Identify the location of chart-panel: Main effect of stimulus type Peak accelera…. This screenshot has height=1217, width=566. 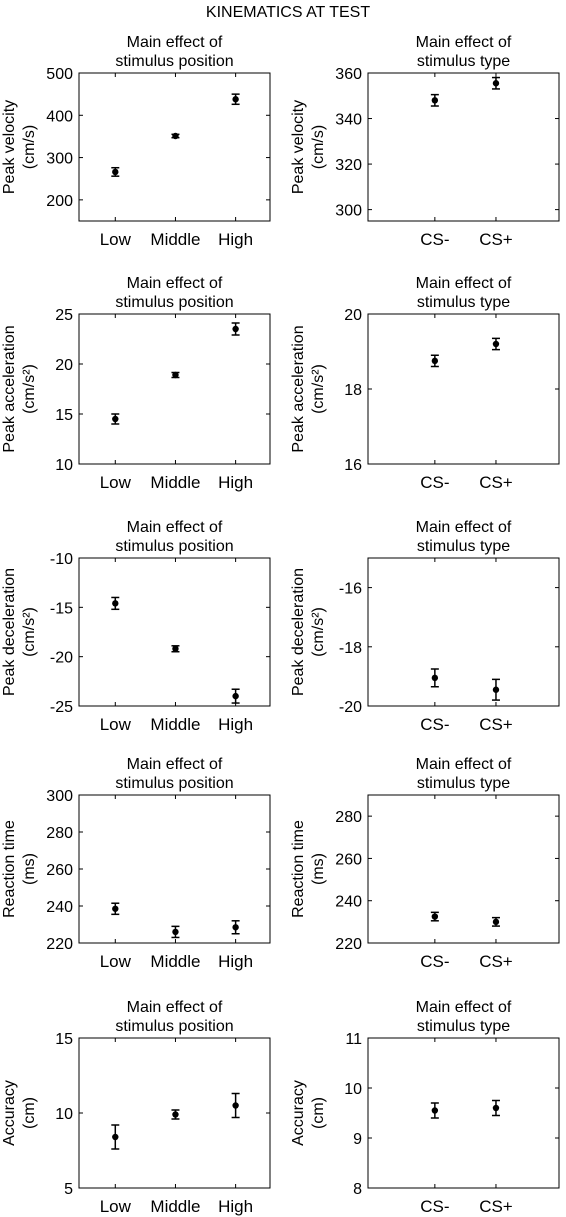
(425, 383).